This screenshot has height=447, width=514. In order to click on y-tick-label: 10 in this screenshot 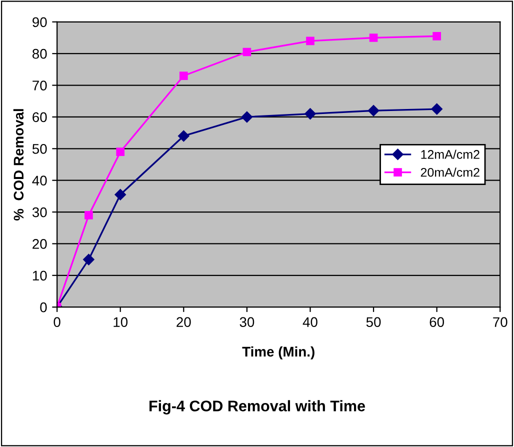, I will do `click(39, 275)`.